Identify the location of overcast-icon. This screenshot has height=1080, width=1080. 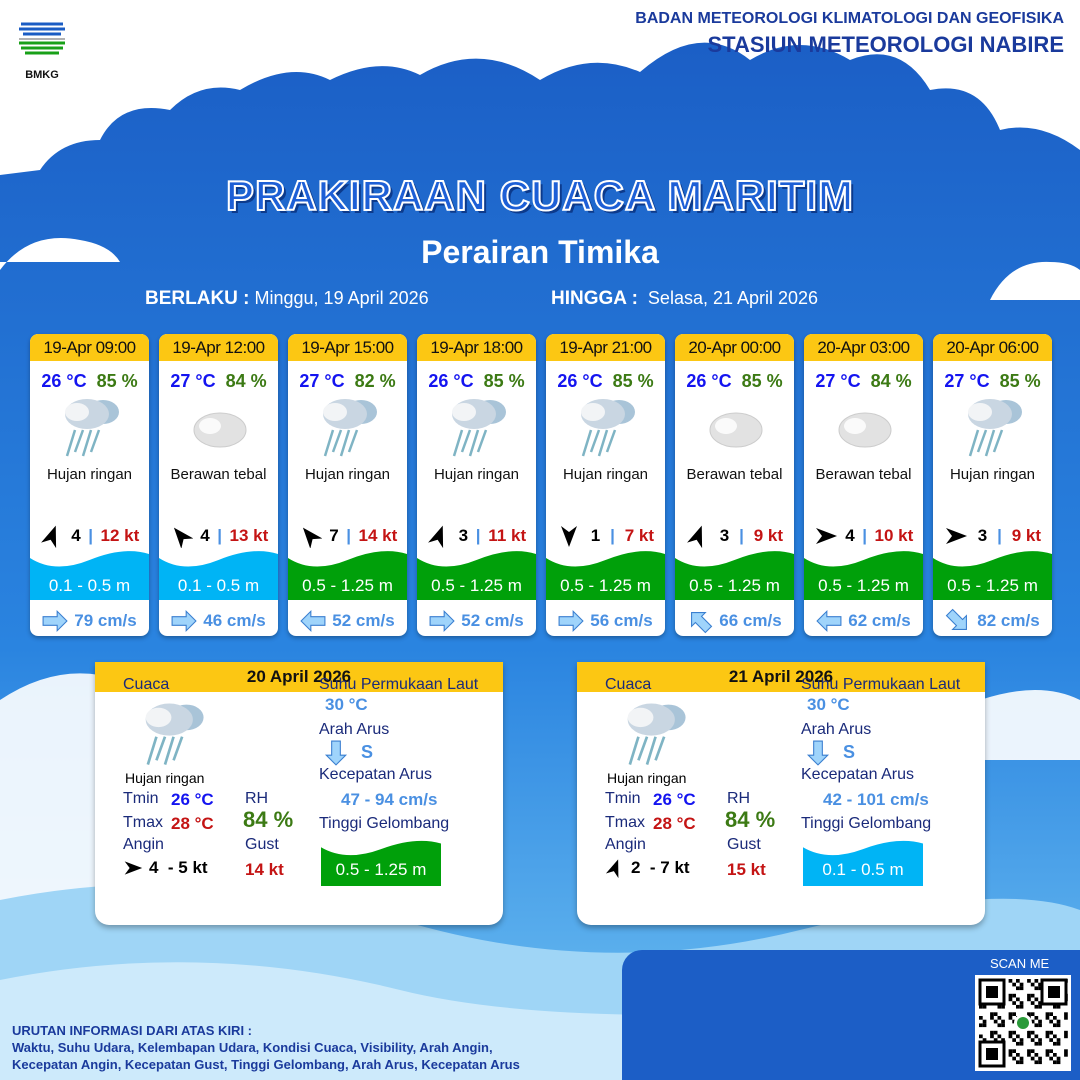
(735, 430).